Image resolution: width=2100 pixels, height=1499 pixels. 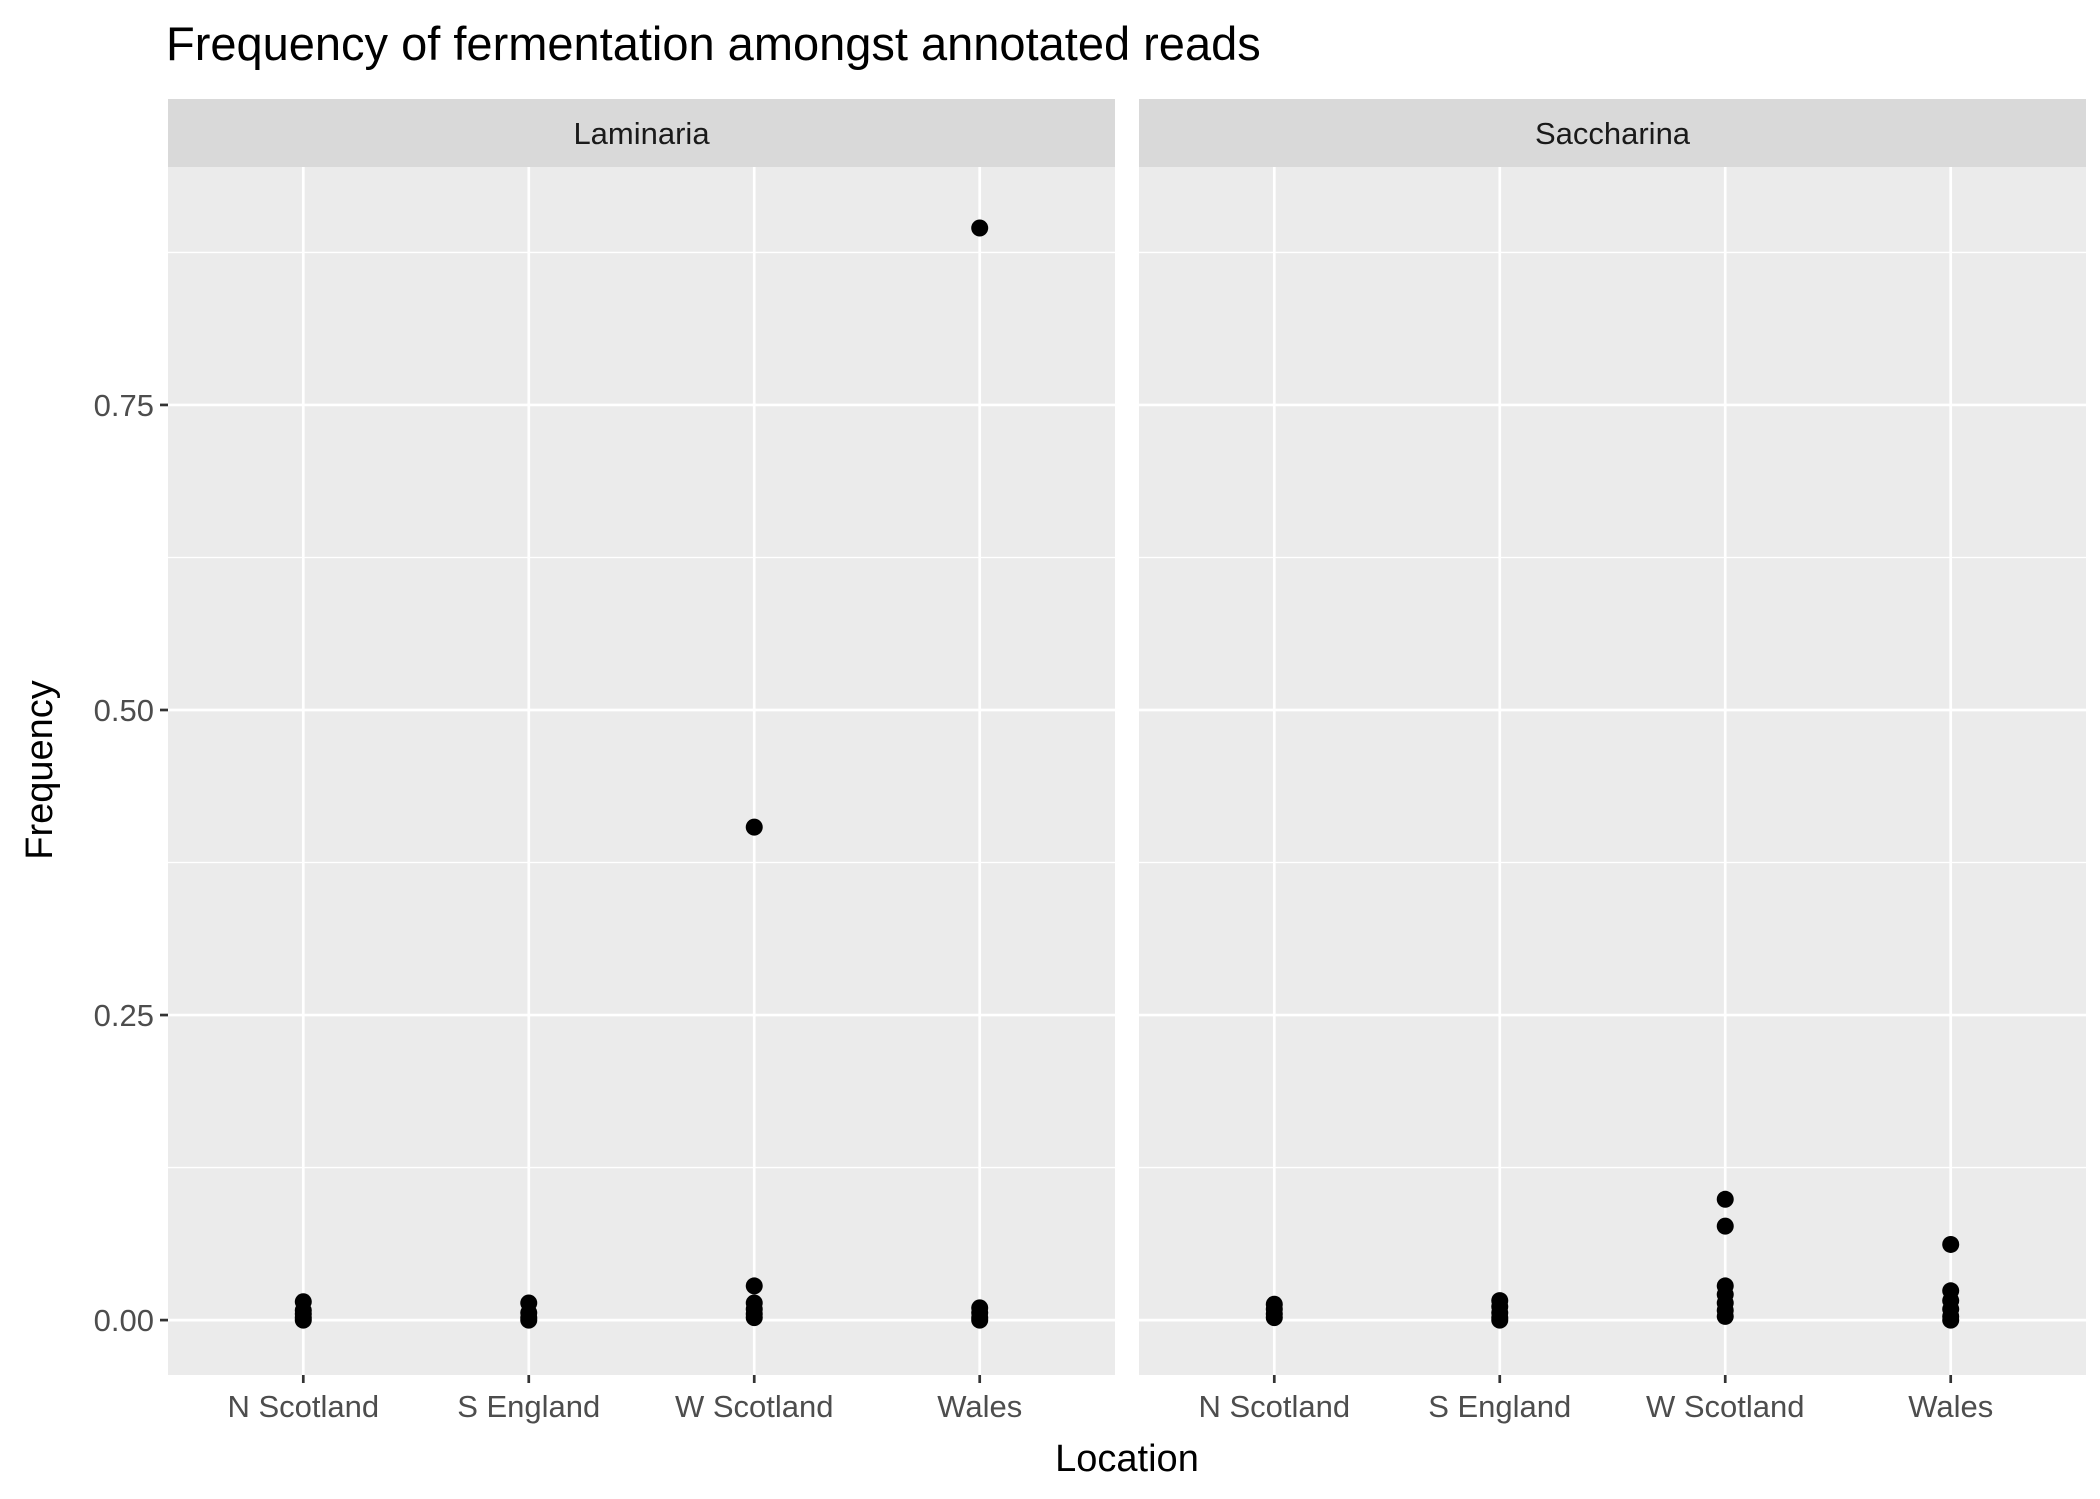 I want to click on x-axis-title: Location, so click(x=1127, y=1459).